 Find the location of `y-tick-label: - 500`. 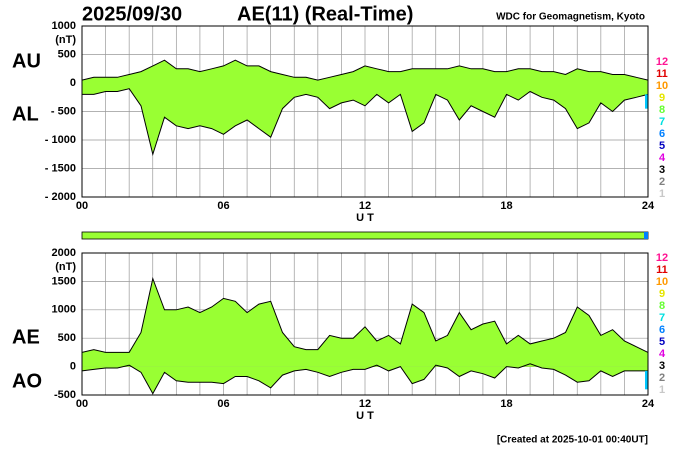

y-tick-label: - 500 is located at coordinates (63, 111).